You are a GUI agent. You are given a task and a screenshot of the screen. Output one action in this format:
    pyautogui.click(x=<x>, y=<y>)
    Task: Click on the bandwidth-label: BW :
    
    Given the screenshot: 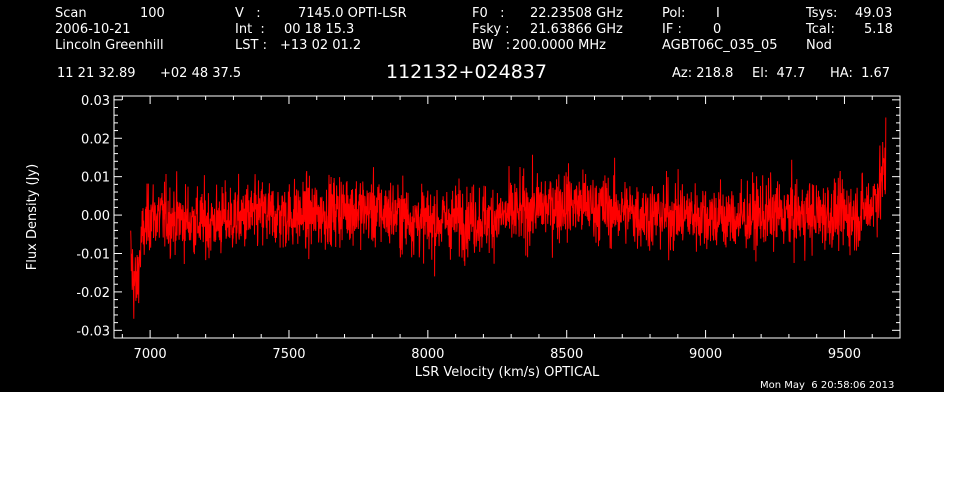 What is the action you would take?
    pyautogui.click(x=491, y=45)
    